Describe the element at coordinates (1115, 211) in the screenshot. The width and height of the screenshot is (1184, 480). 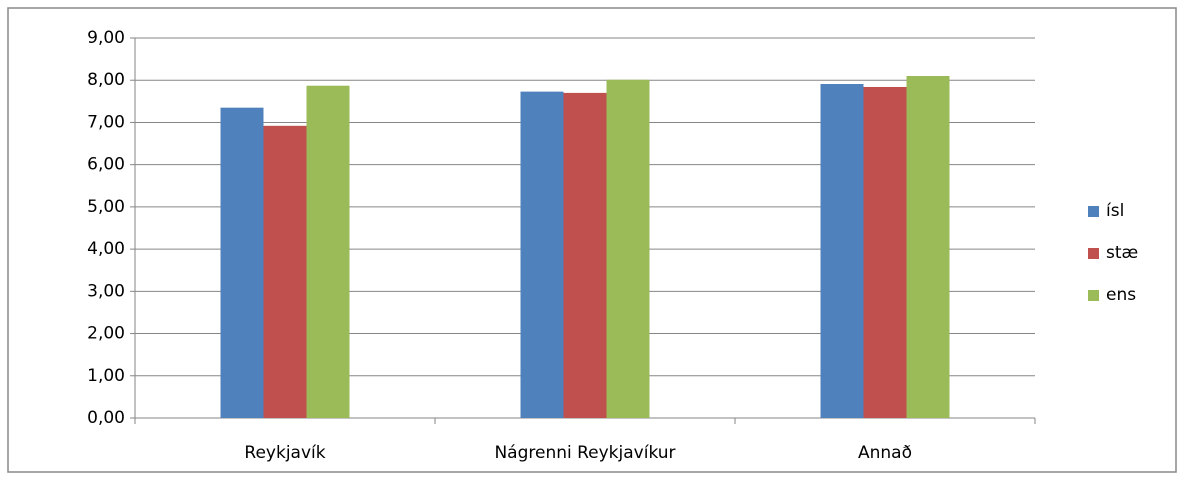
I see `legend-label: ísl` at that location.